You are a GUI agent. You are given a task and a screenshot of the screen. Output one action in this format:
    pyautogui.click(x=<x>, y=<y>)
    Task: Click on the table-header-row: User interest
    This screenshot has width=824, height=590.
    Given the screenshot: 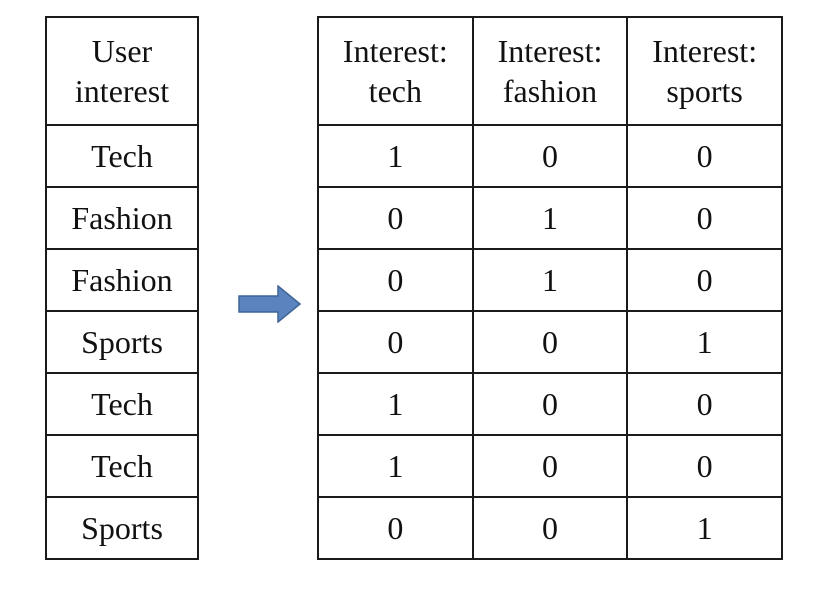 What is the action you would take?
    pyautogui.click(x=122, y=71)
    